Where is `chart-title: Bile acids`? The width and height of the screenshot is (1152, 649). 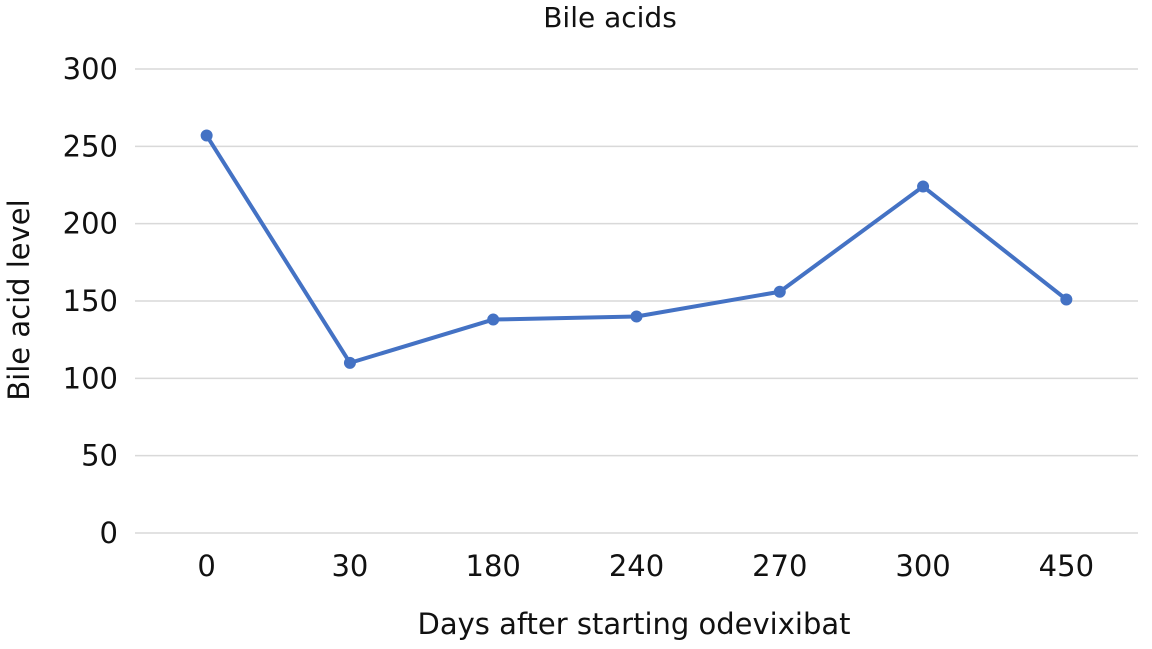 chart-title: Bile acids is located at coordinates (610, 17).